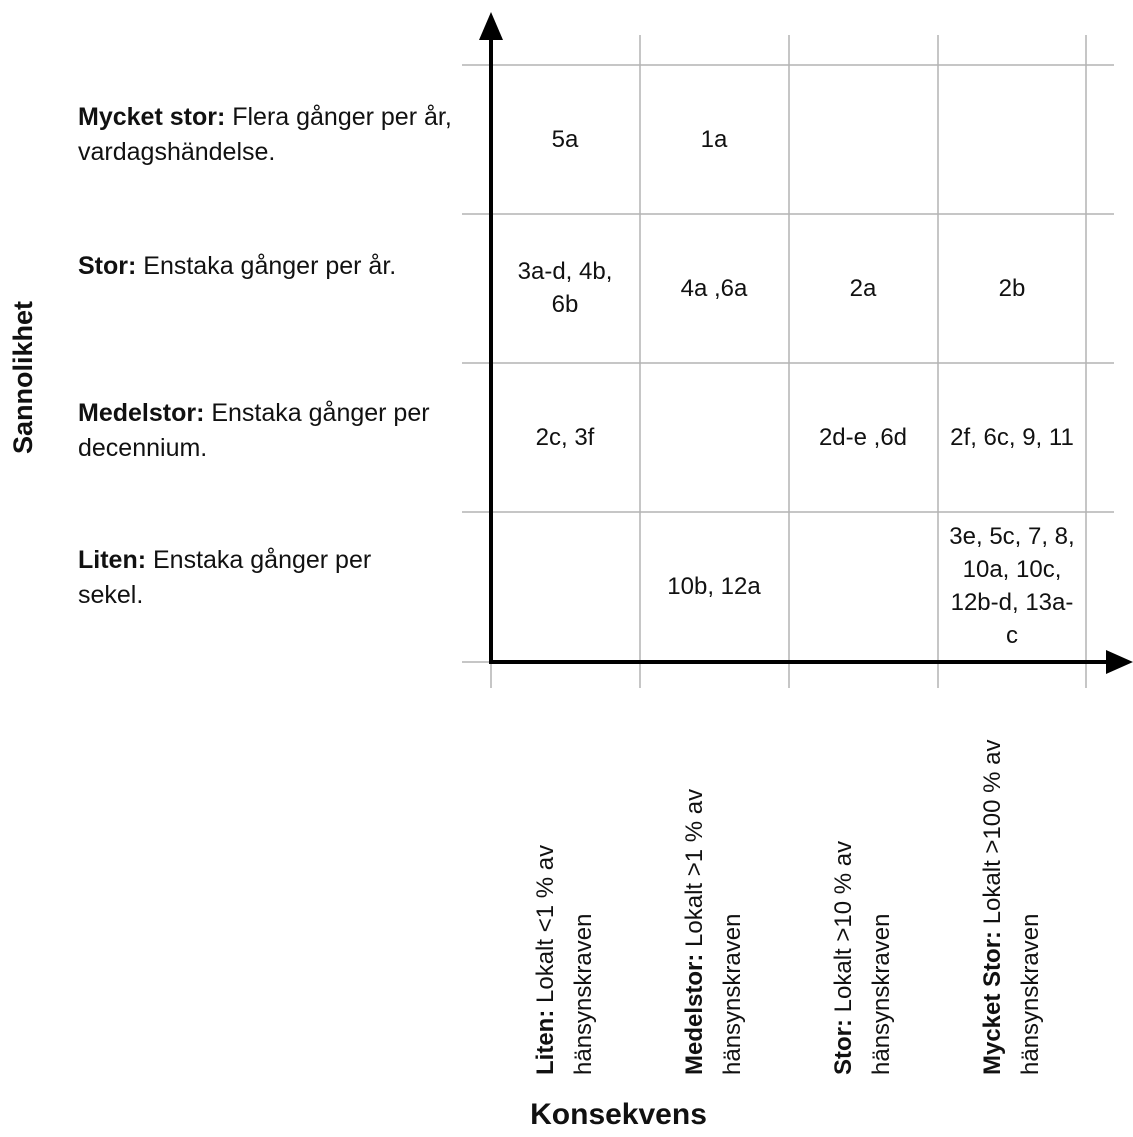  I want to click on x-axis-arrowhead, so click(1119, 662).